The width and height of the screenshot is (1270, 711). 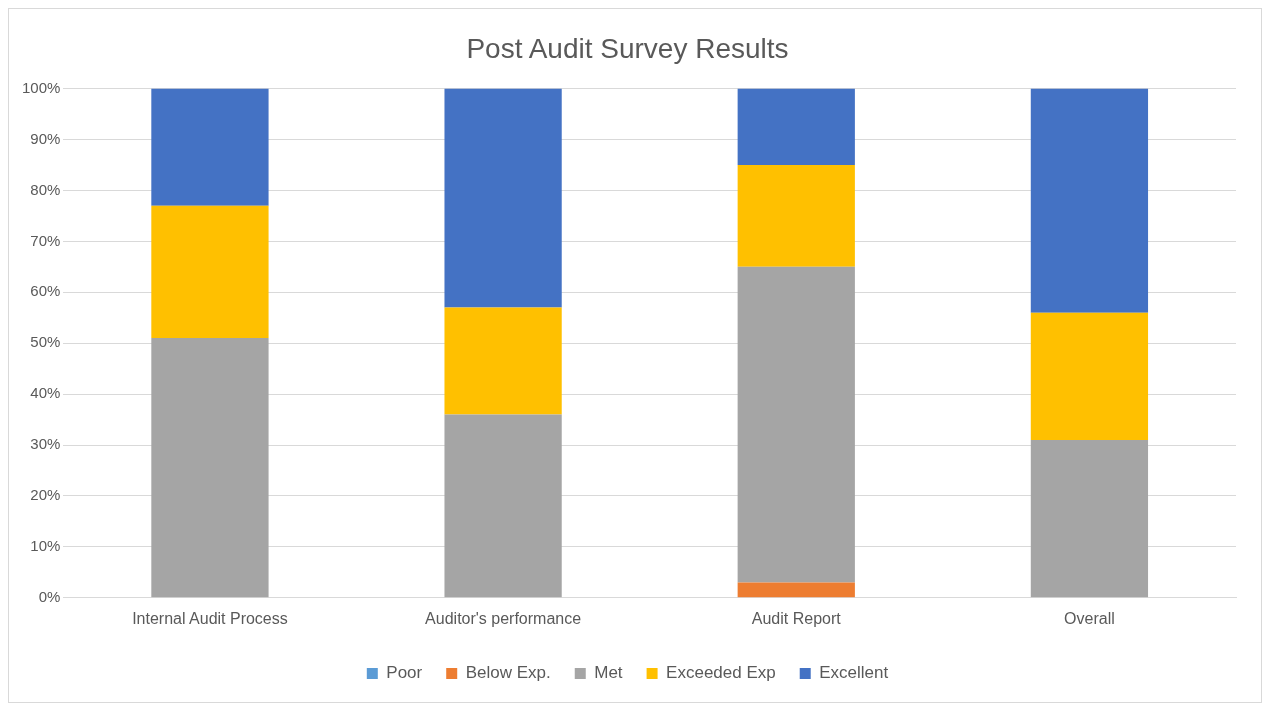 I want to click on y-tick-label: 70%, so click(x=45, y=240).